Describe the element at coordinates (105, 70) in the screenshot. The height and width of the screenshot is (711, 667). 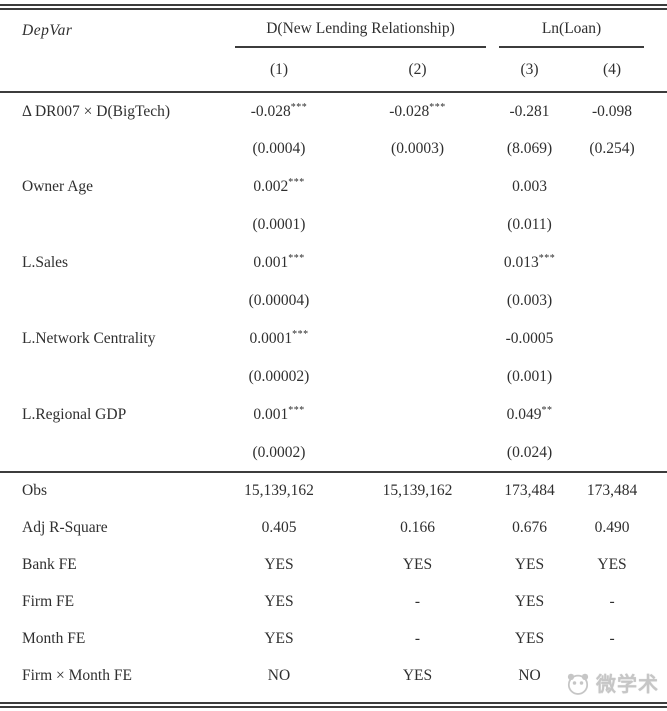
I see `column-header-empty` at that location.